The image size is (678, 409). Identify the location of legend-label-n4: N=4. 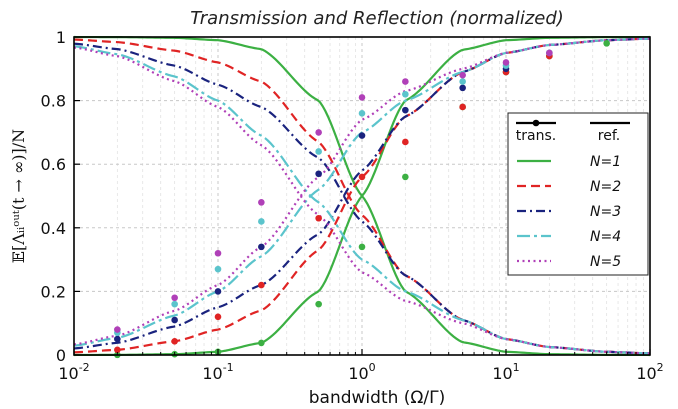
(605, 237).